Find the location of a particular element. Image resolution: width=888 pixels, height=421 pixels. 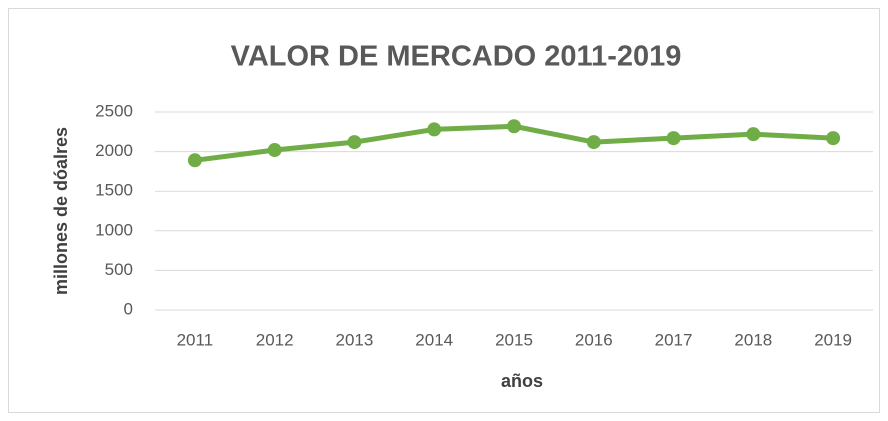

x-tick-label: 2013 is located at coordinates (355, 339).